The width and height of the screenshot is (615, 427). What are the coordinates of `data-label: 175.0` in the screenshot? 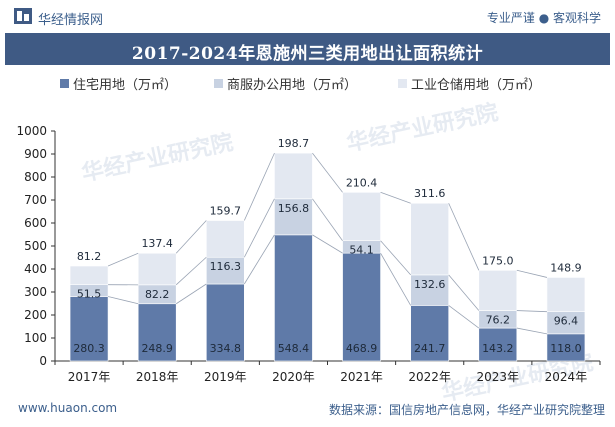 It's located at (498, 260).